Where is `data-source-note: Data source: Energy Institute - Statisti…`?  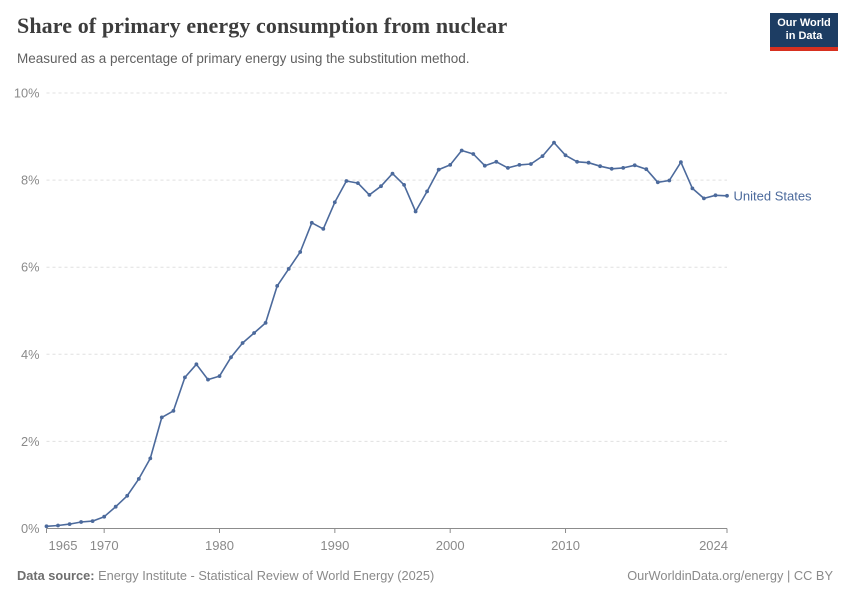
data-source-note: Data source: Energy Institute - Statisti… is located at coordinates (225, 575).